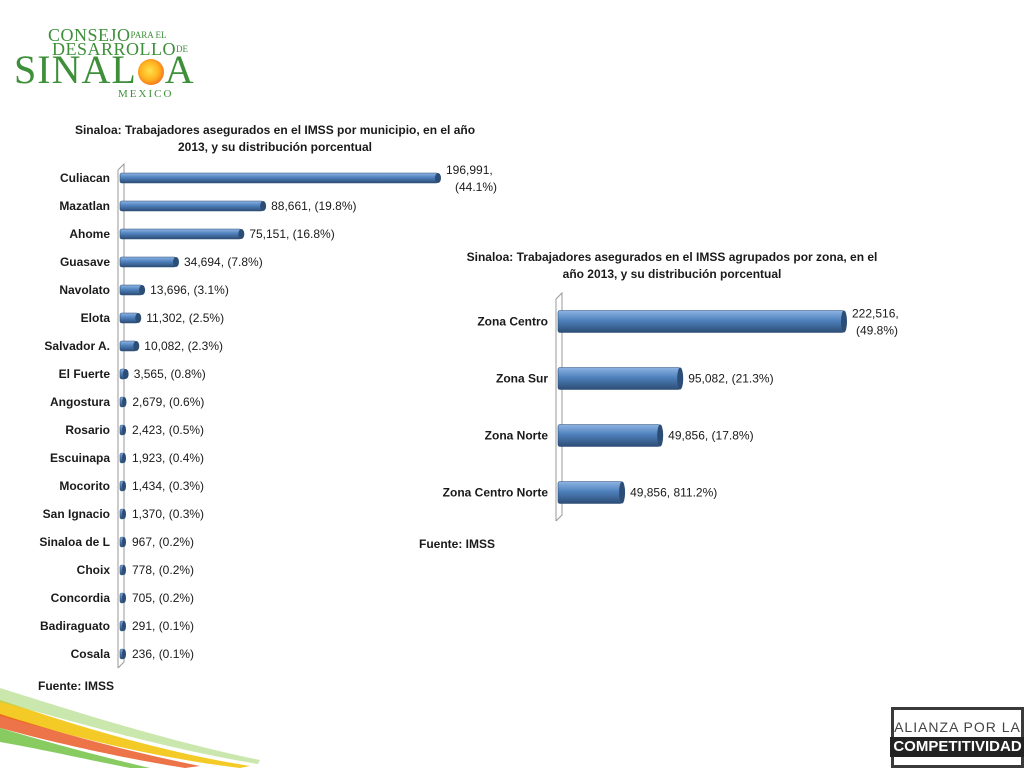  I want to click on value-label: 1,923, (0.4%), so click(168, 458).